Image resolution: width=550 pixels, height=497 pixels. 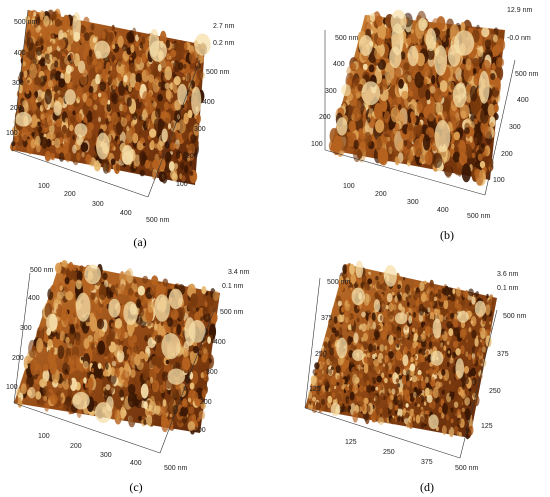 I want to click on surface-texture-c, so click(x=118, y=347).